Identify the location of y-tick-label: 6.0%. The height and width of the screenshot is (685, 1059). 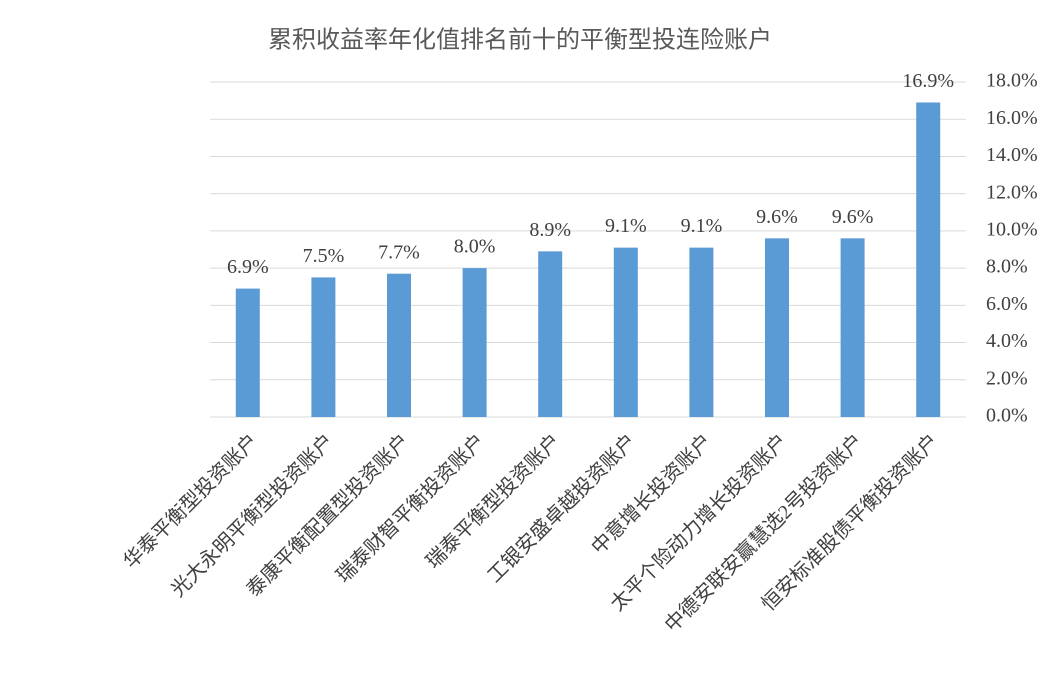
(1007, 304).